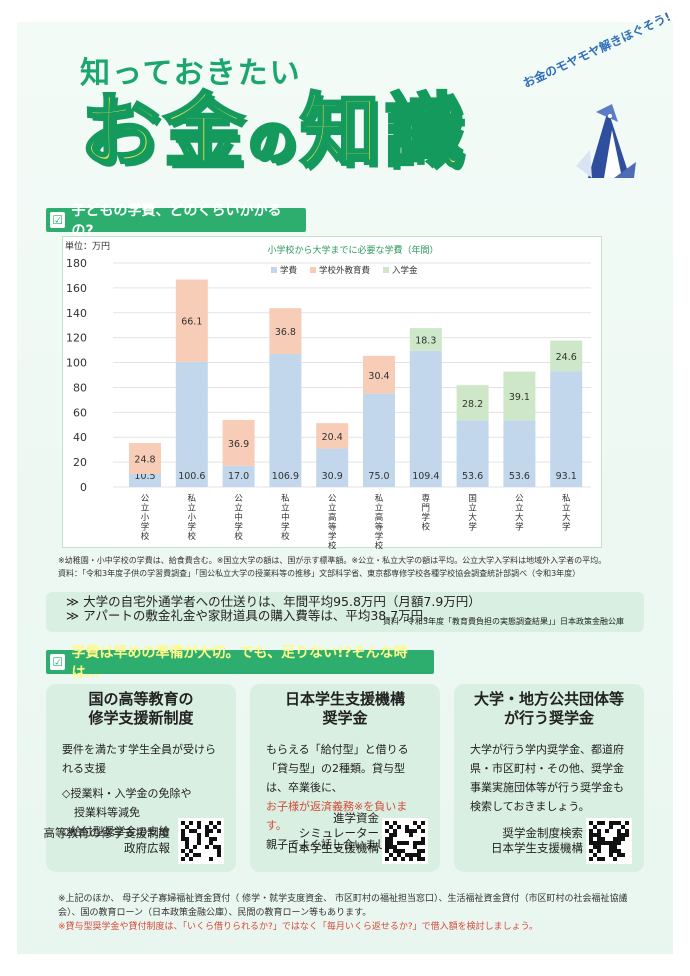 This screenshot has width=690, height=976. What do you see at coordinates (285, 476) in the screenshot?
I see `data-label: 106.9` at bounding box center [285, 476].